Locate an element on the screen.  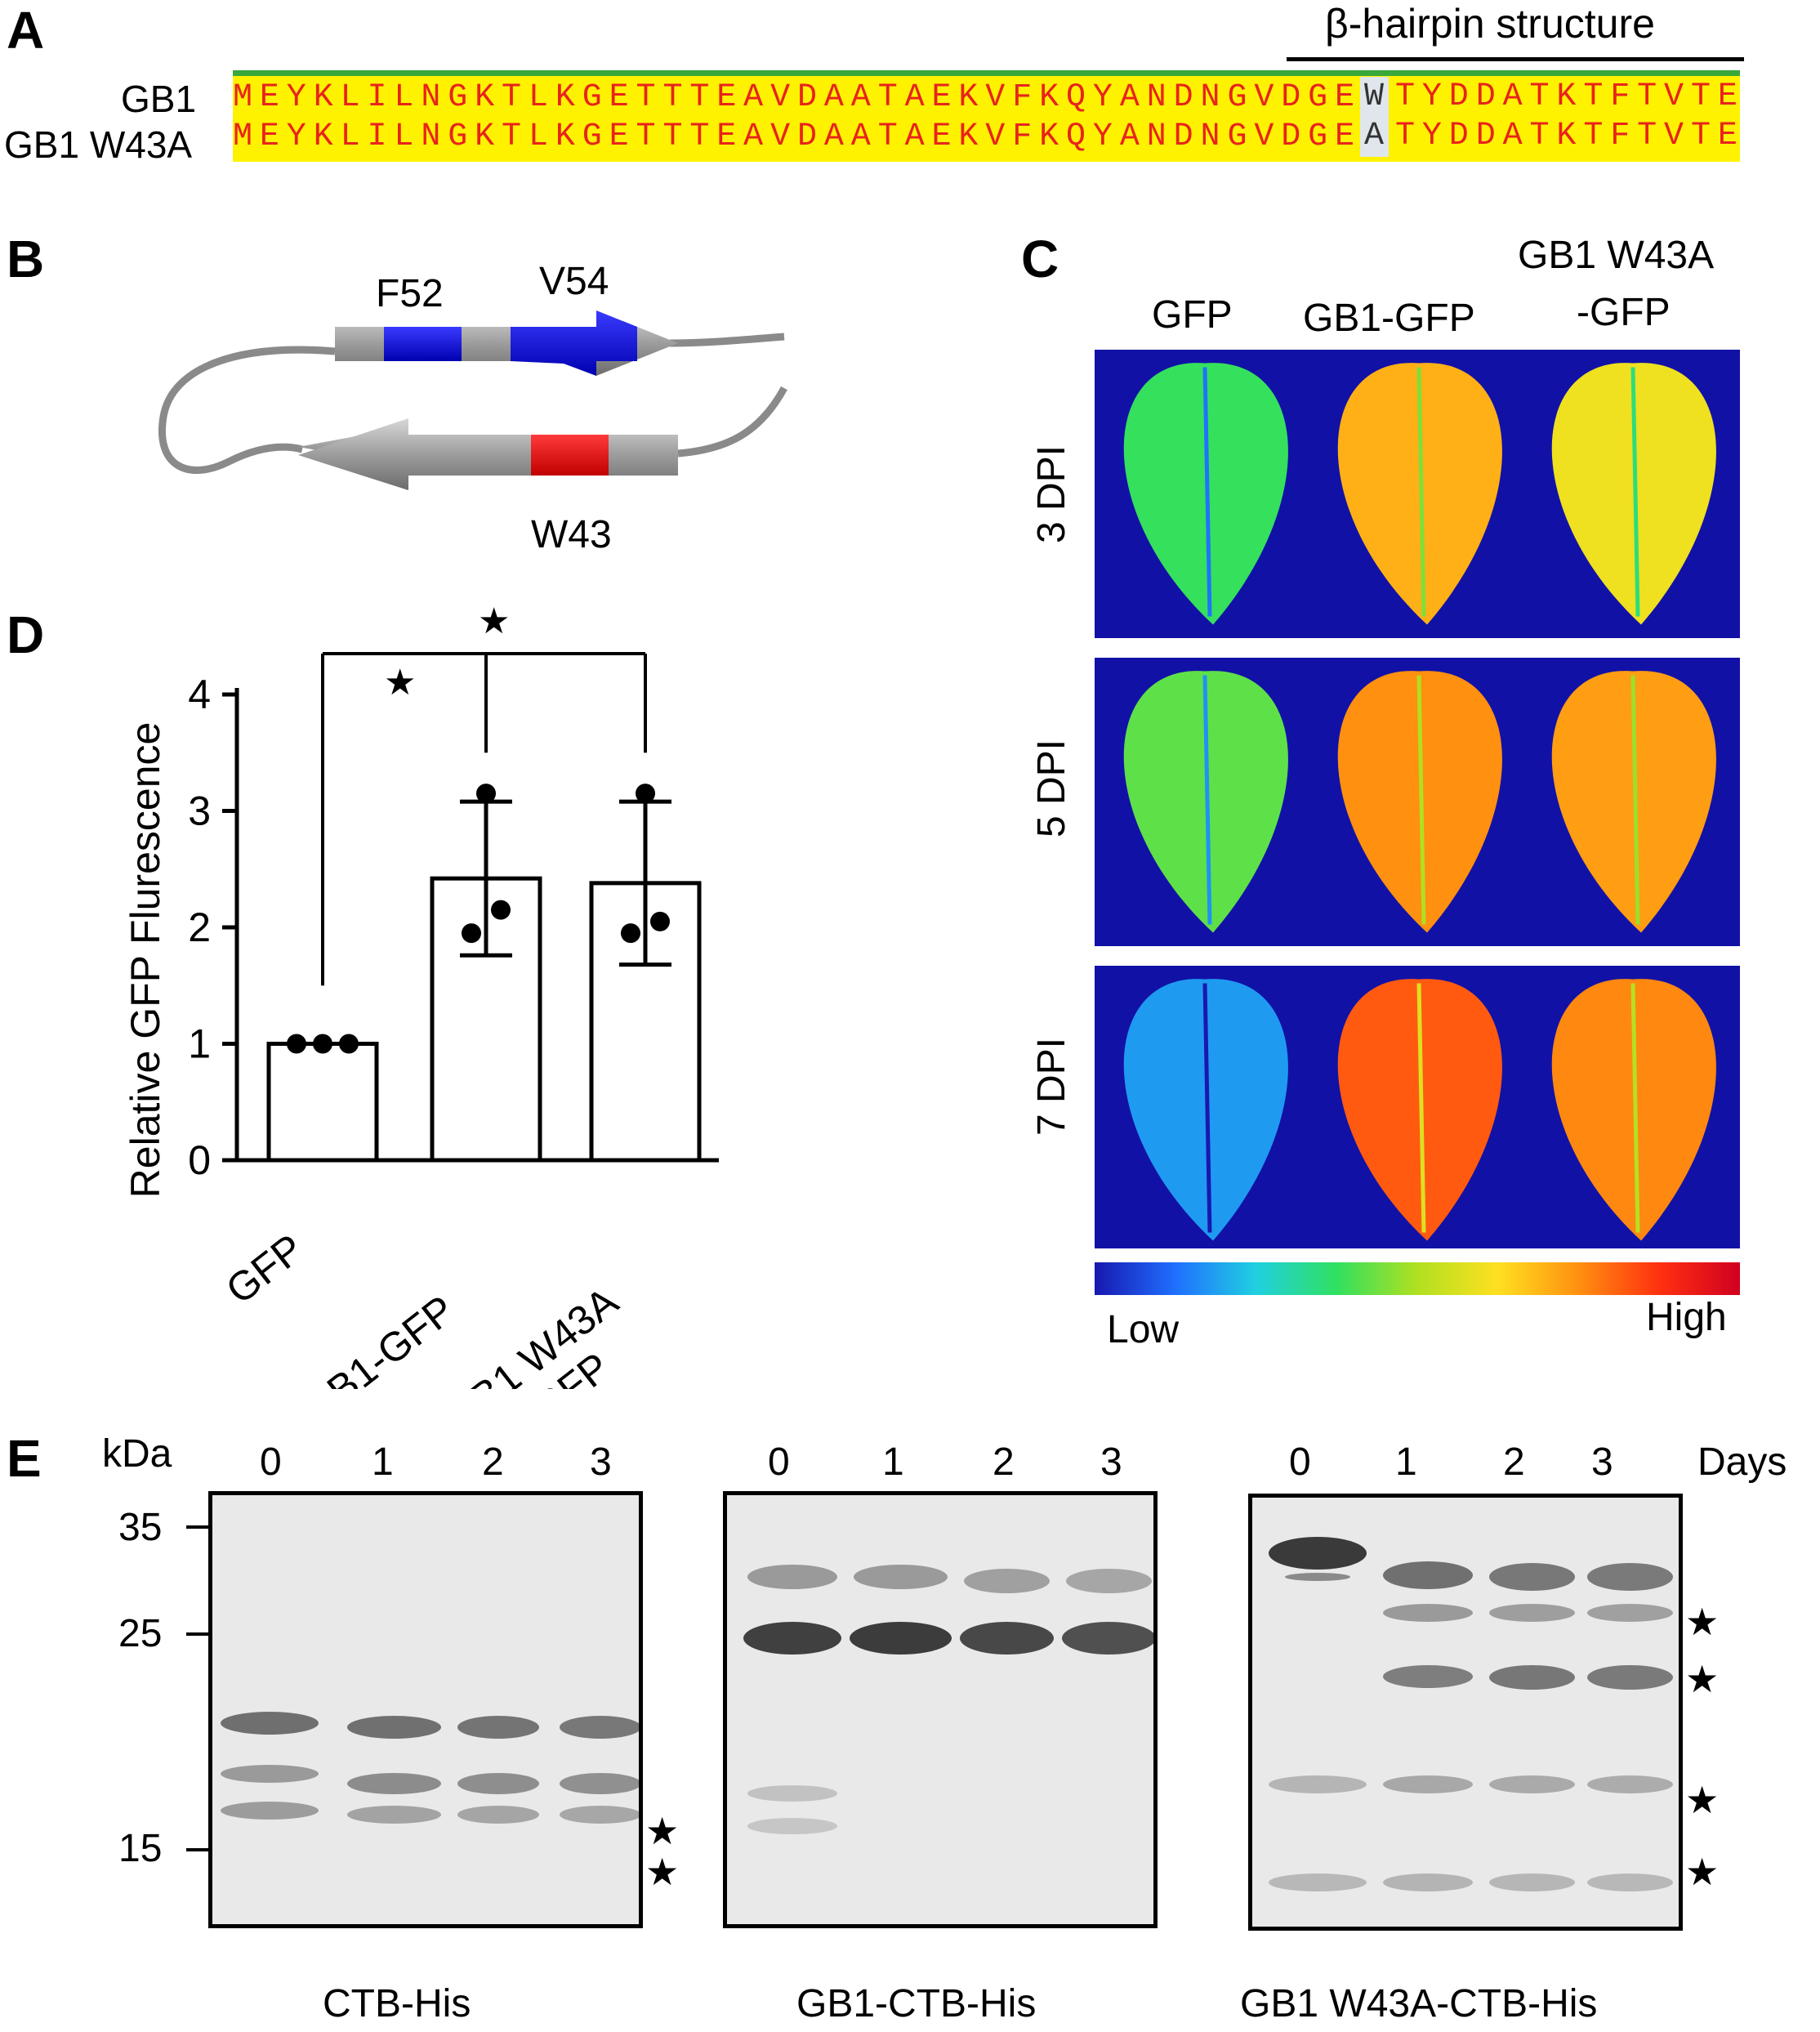
row-label-7dpi: 7 DPI is located at coordinates (1052, 1086).